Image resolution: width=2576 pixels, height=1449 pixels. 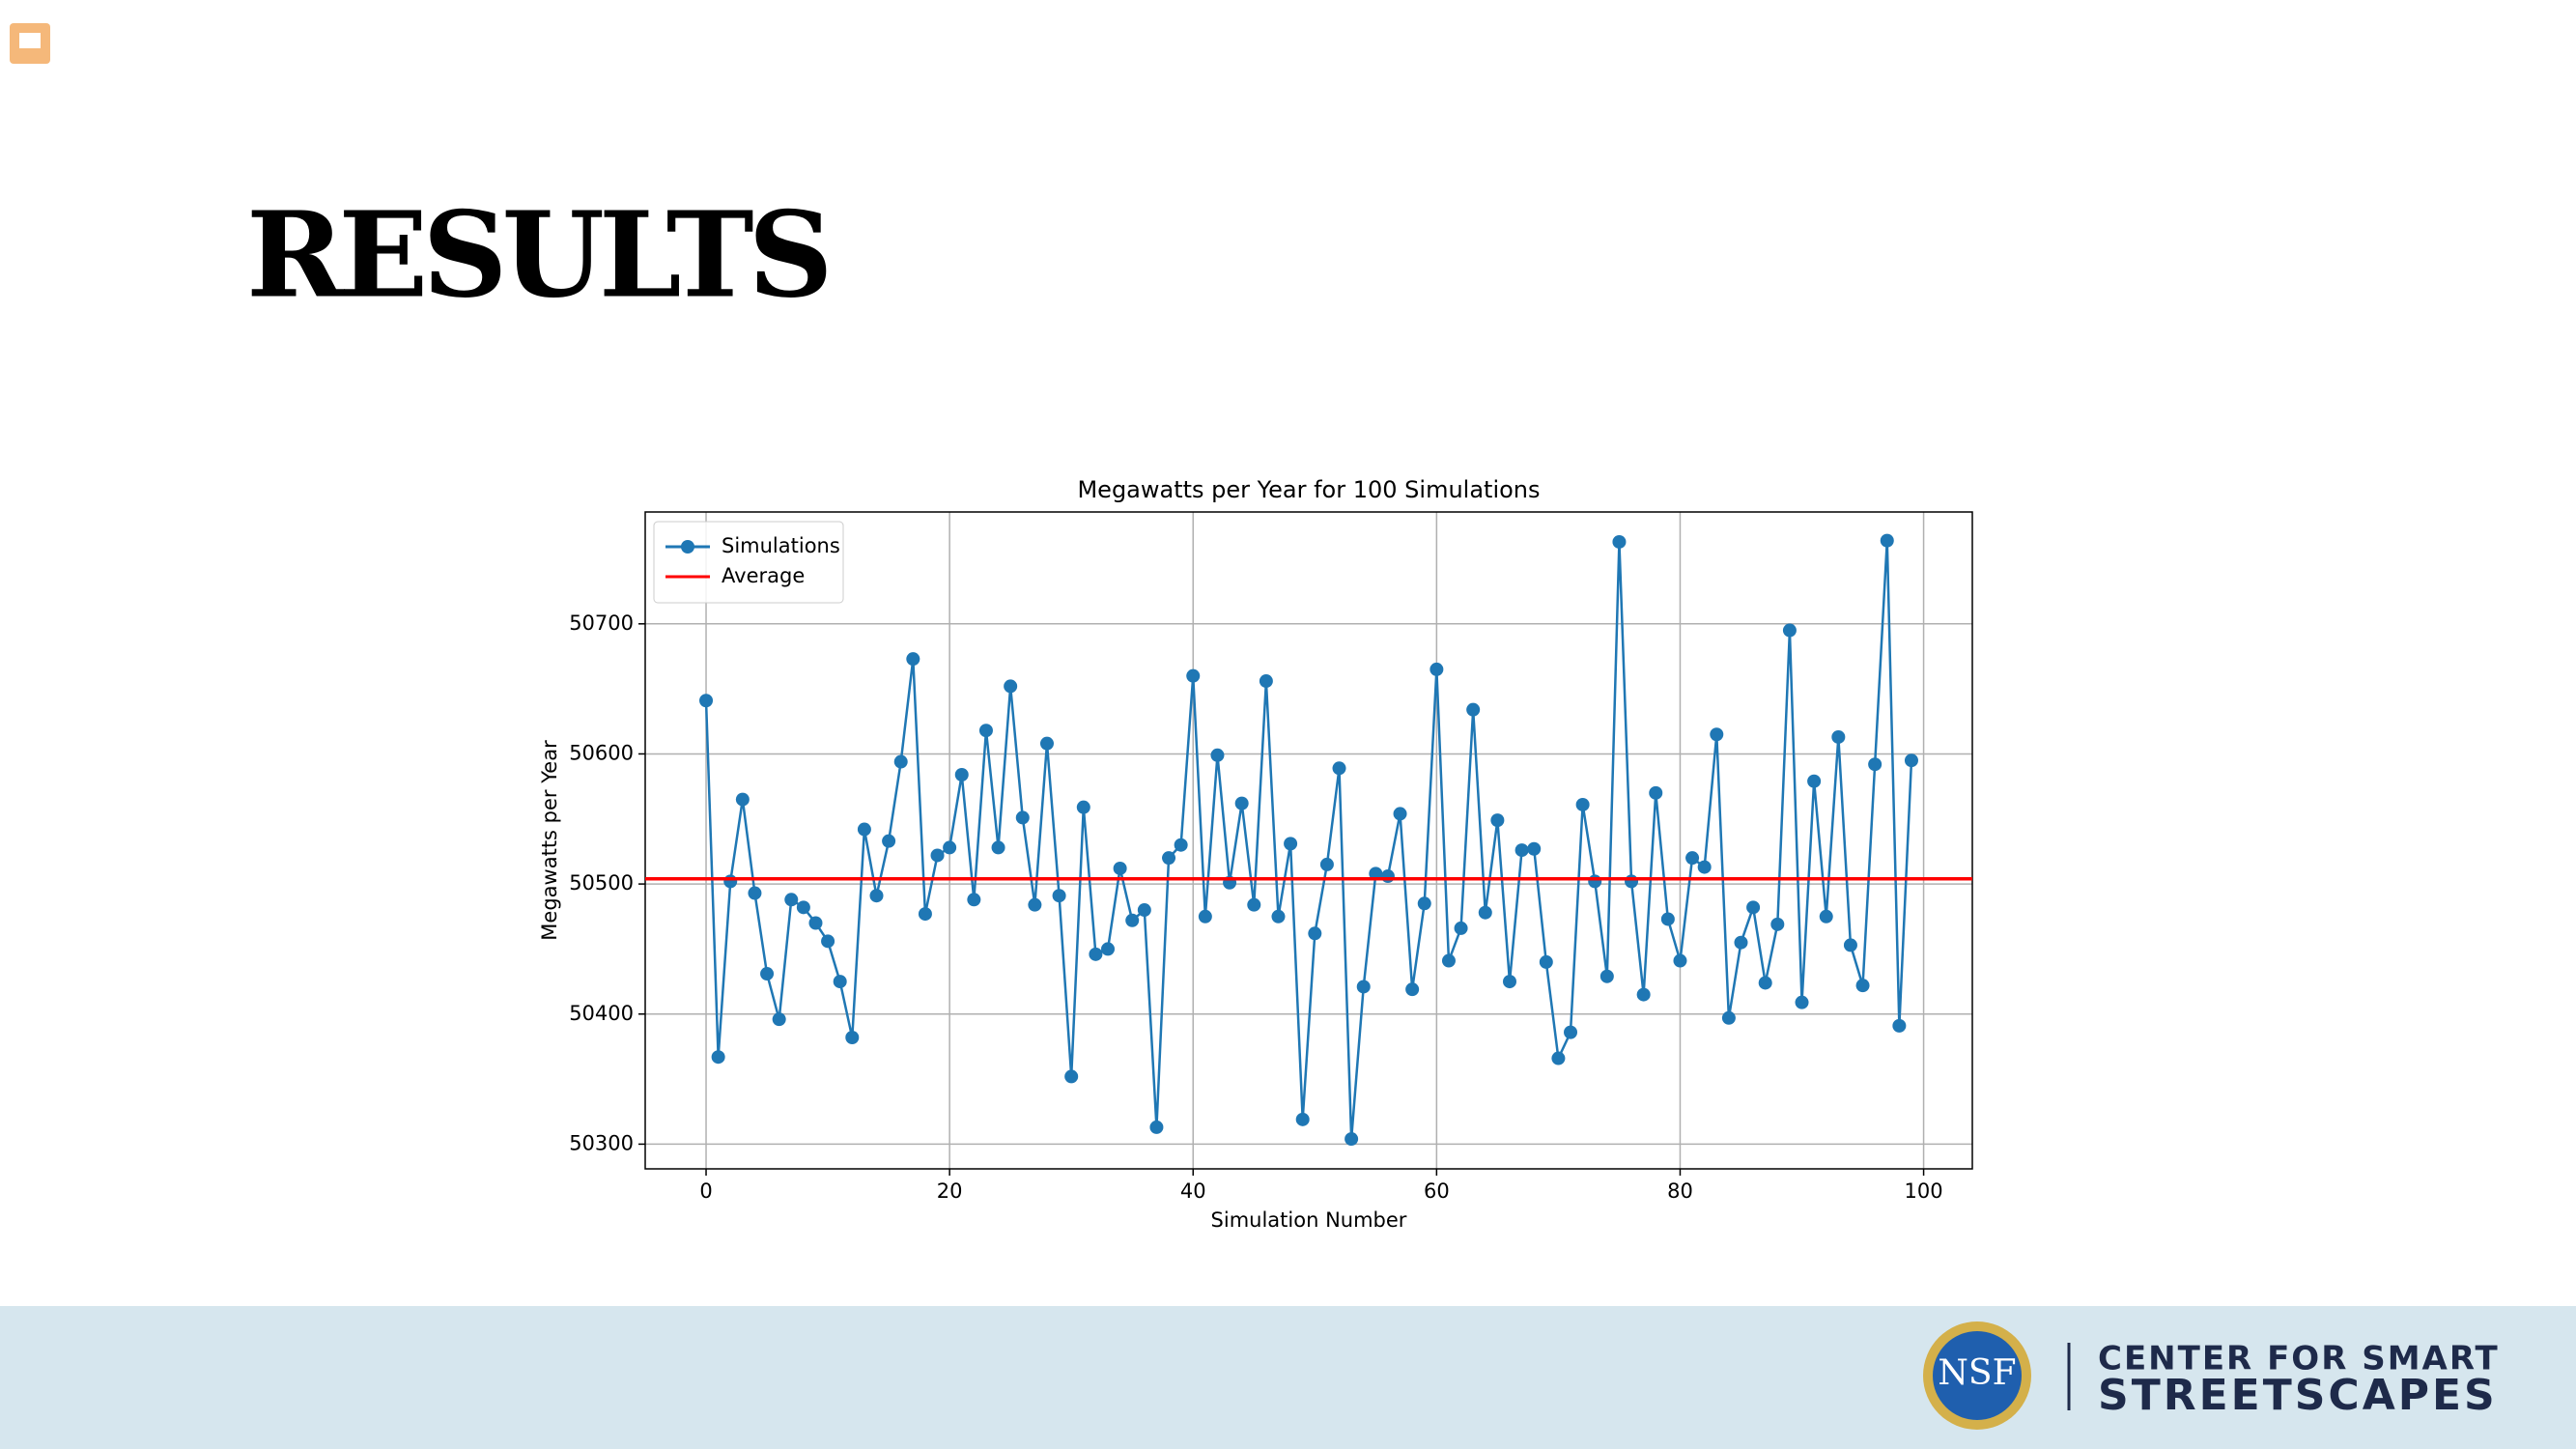 What do you see at coordinates (1288, 1377) in the screenshot?
I see `footer-band` at bounding box center [1288, 1377].